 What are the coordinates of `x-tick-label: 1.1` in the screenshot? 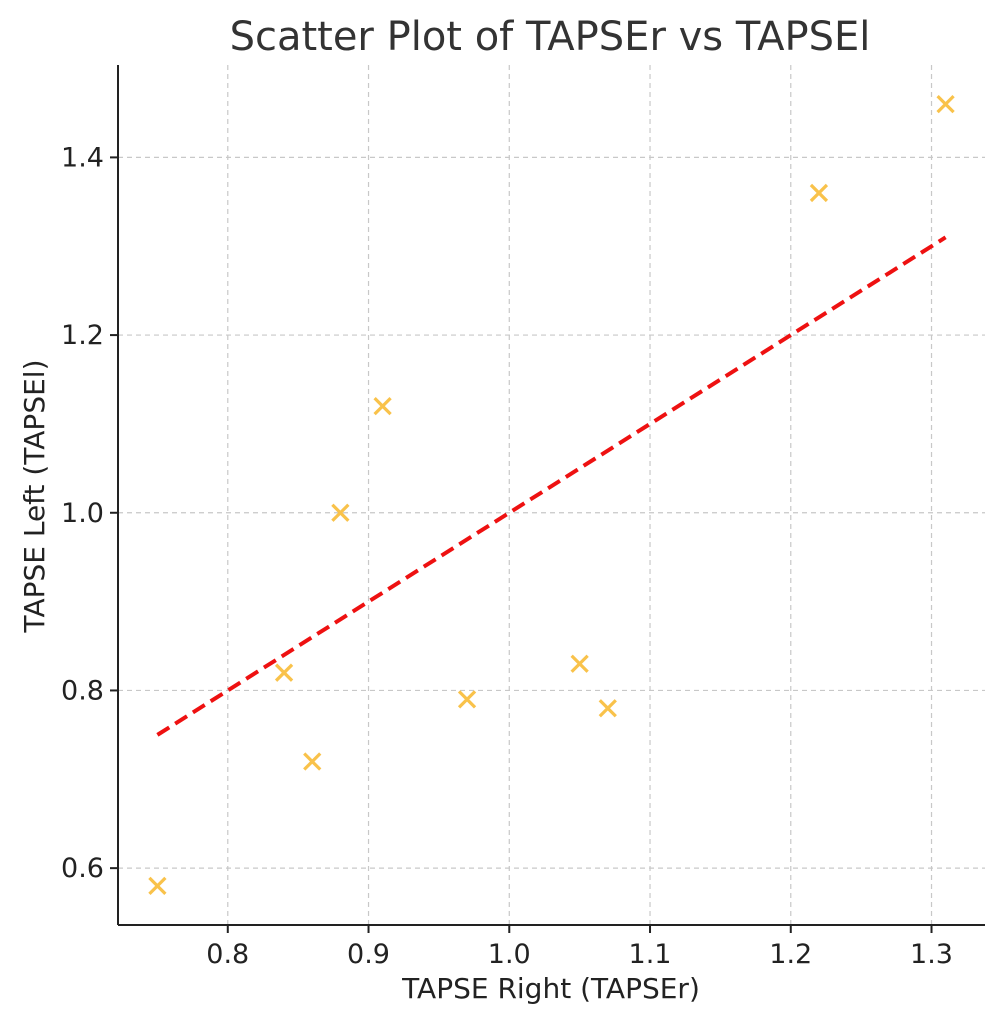 It's located at (650, 954).